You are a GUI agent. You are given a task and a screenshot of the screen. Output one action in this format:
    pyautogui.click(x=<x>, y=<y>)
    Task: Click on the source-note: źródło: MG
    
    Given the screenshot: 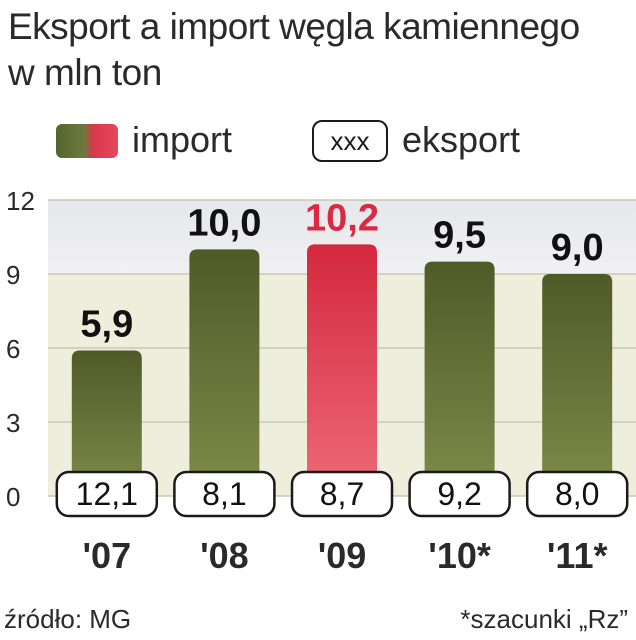 What is the action you would take?
    pyautogui.click(x=68, y=619)
    